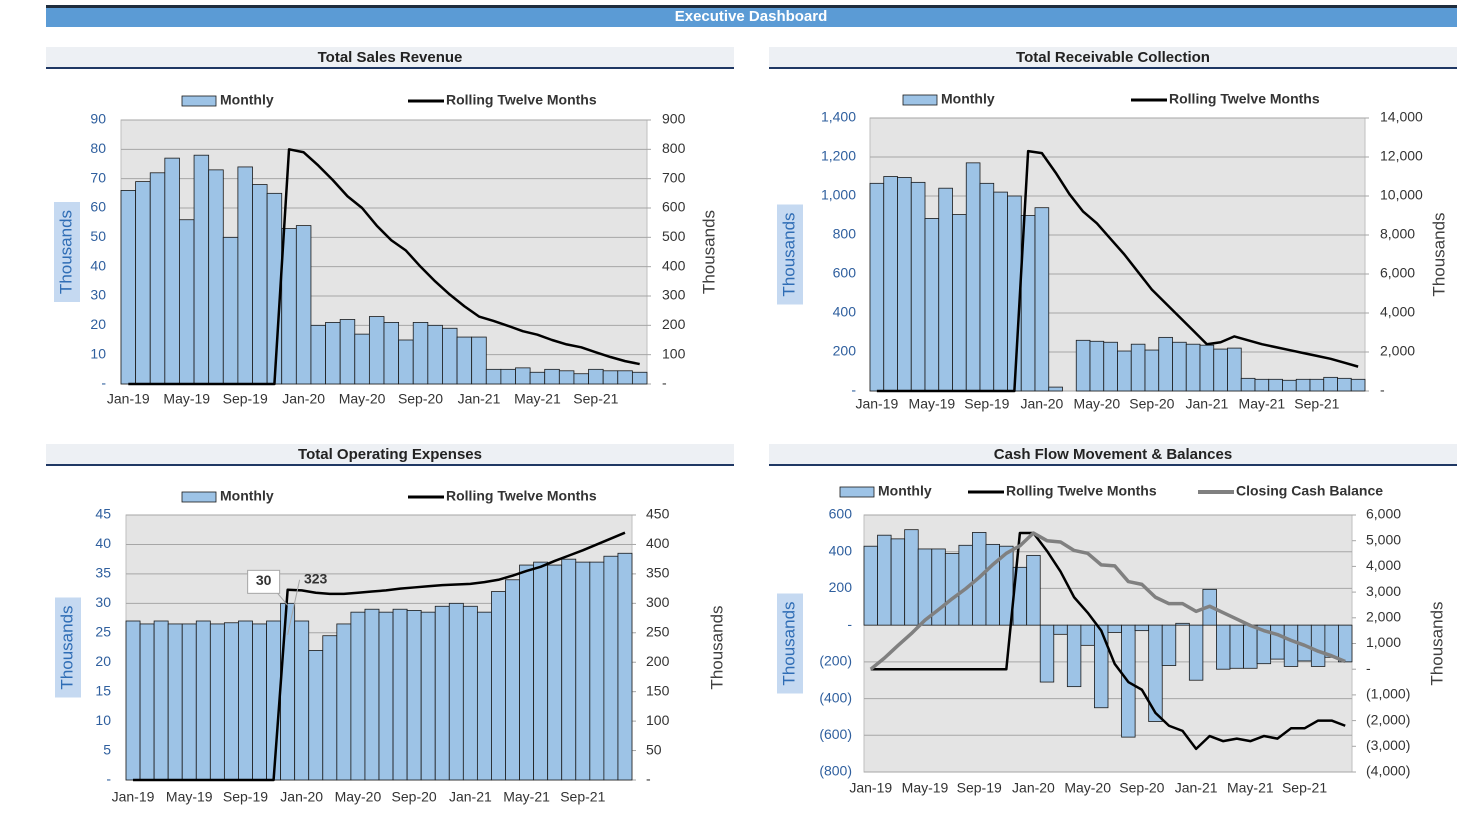 This screenshot has width=1462, height=823. Describe the element at coordinates (876, 404) in the screenshot. I see `x-tick-label: Jan-19` at that location.